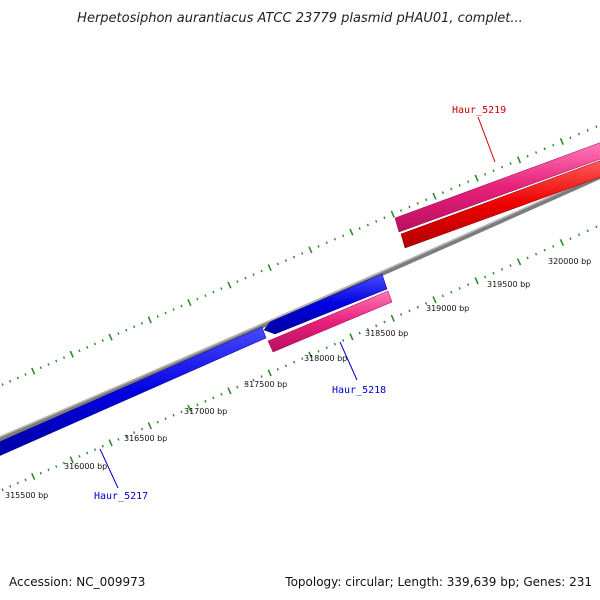 The height and width of the screenshot is (600, 600). I want to click on tick-label: 319000 bp, so click(447, 308).